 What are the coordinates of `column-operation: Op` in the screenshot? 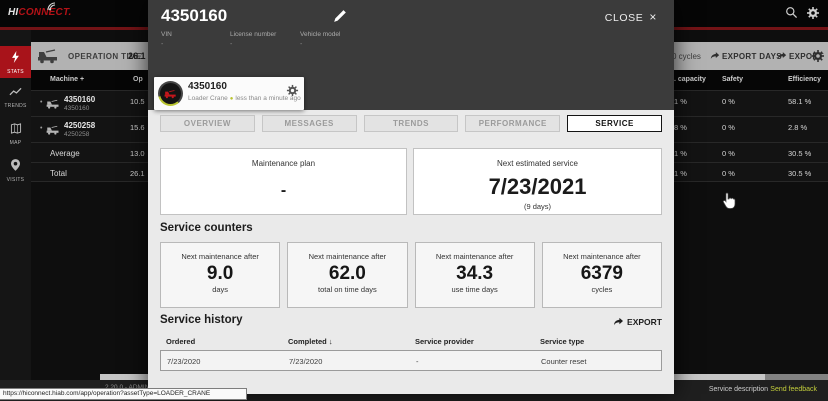 It's located at (138, 79).